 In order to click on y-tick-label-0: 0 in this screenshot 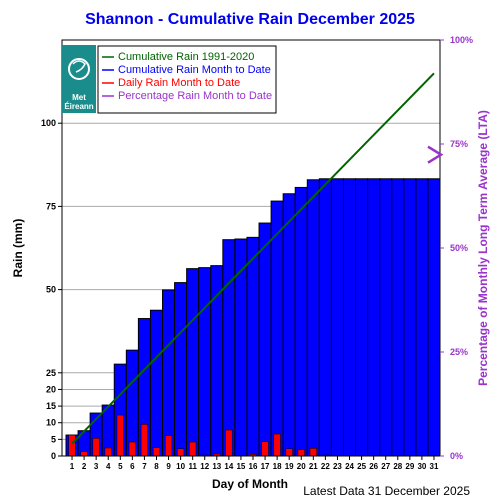, I will do `click(53, 456)`.